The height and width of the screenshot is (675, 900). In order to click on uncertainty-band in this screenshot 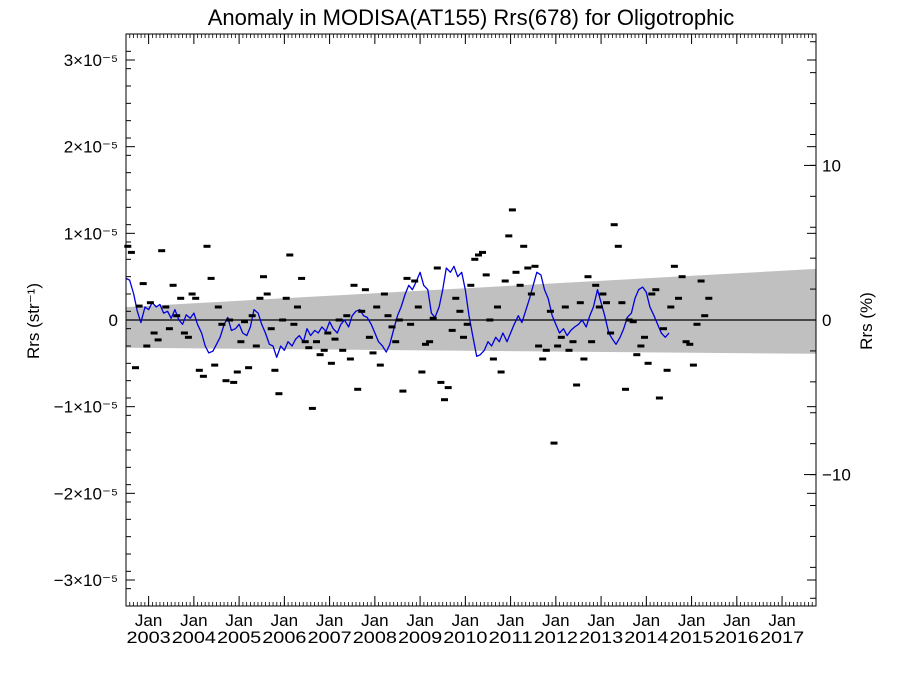, I will do `click(471, 311)`.